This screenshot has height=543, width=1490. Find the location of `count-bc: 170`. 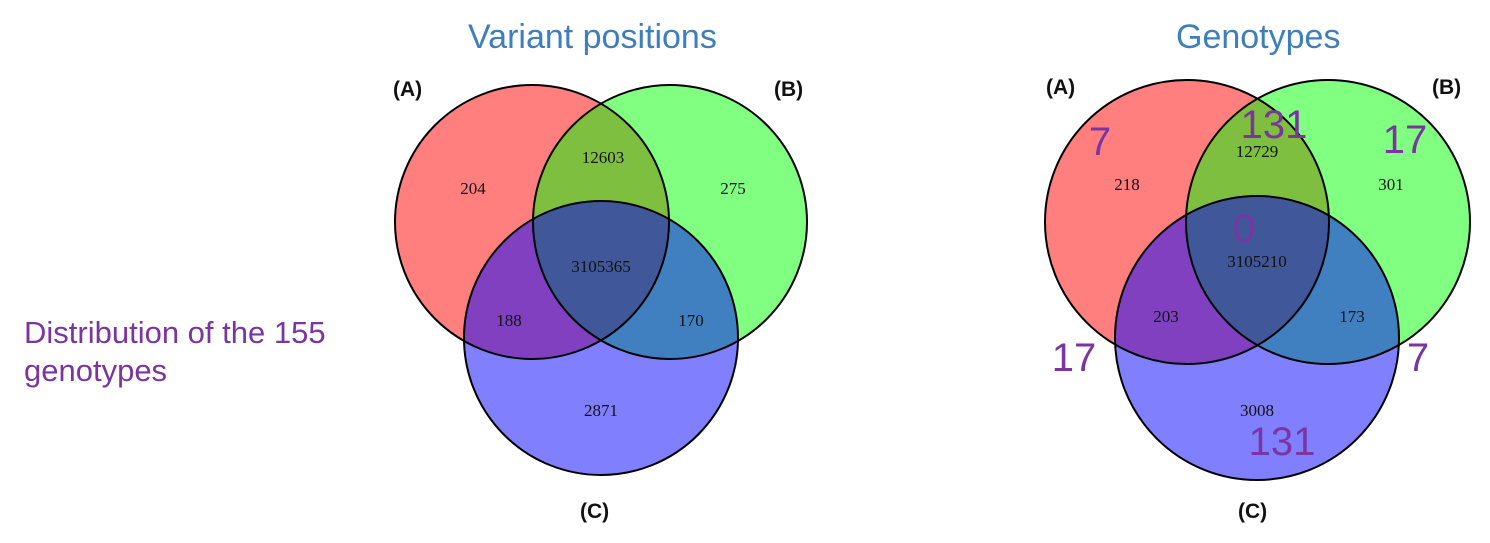

count-bc: 170 is located at coordinates (691, 320).